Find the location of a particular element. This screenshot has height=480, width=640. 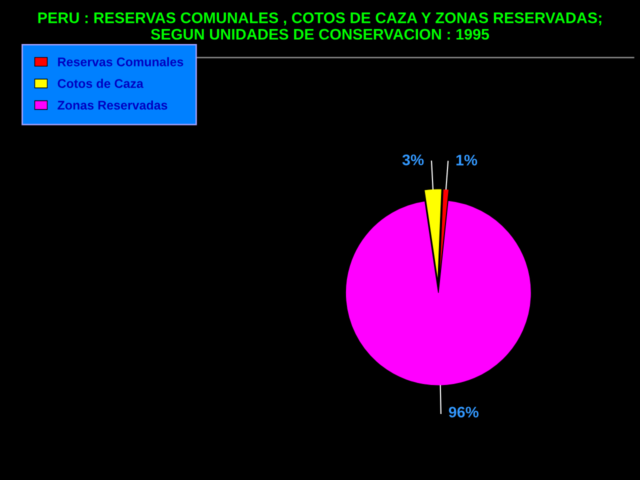

legend-label: Zonas Reservadas is located at coordinates (113, 105).